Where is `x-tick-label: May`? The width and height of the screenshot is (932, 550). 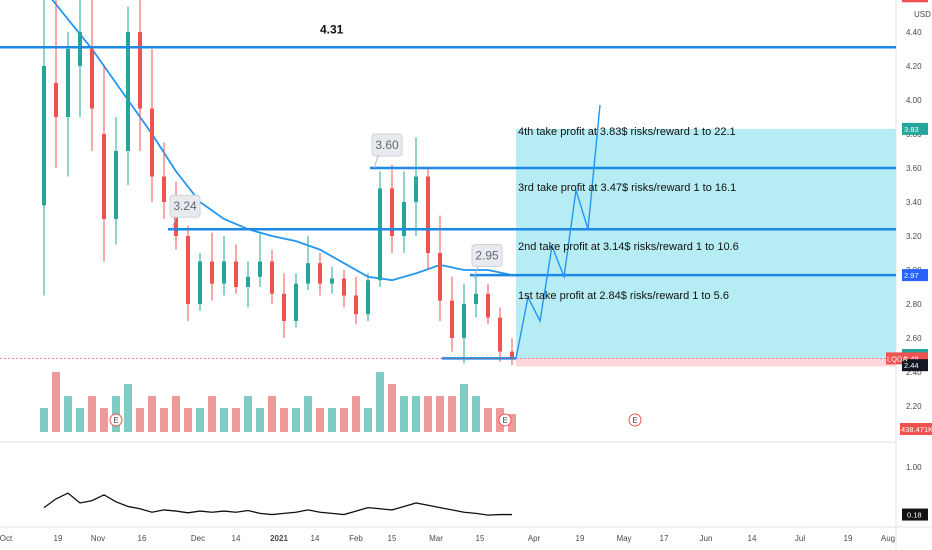
x-tick-label: May is located at coordinates (623, 538).